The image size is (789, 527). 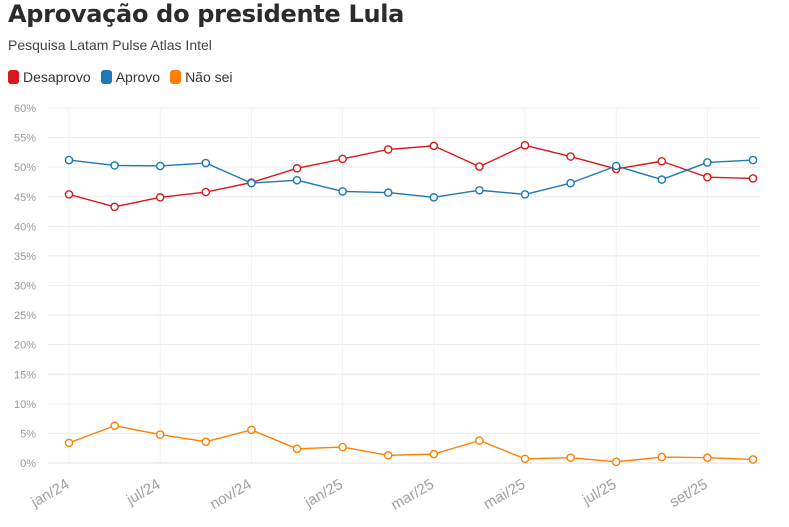 What do you see at coordinates (25, 375) in the screenshot?
I see `y-tick-label: 15%` at bounding box center [25, 375].